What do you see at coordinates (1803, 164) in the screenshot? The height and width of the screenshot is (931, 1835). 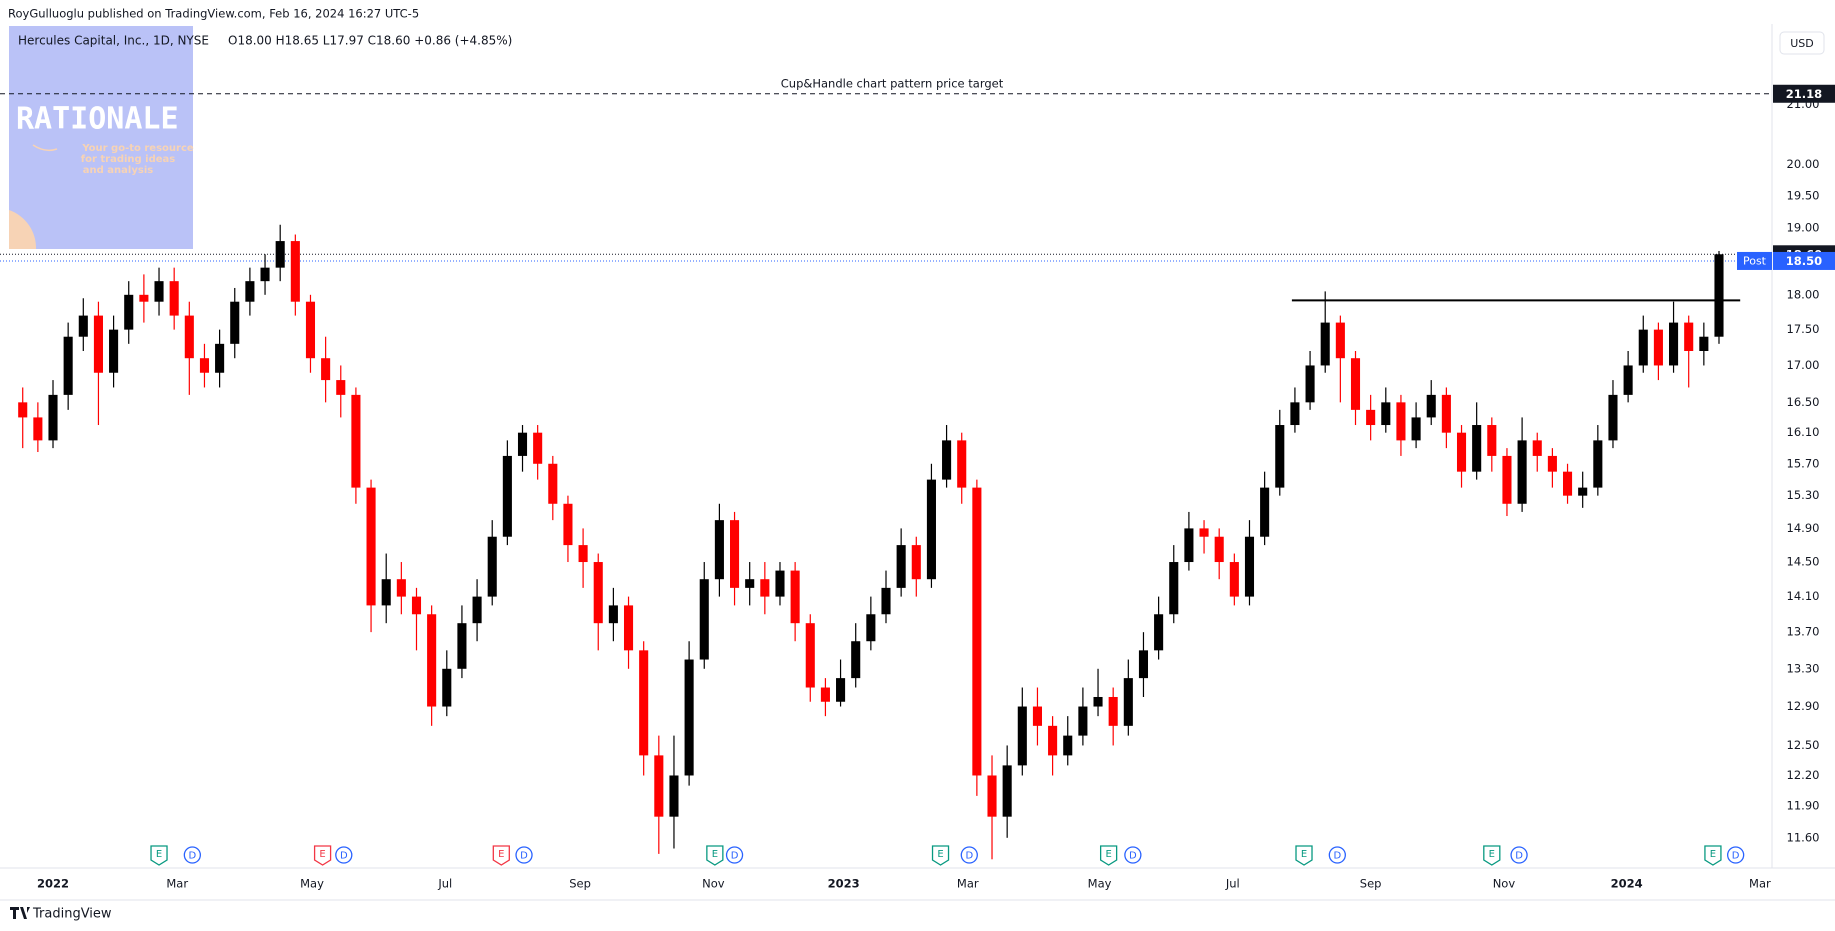 I see `y-tick-label: 20.00` at bounding box center [1803, 164].